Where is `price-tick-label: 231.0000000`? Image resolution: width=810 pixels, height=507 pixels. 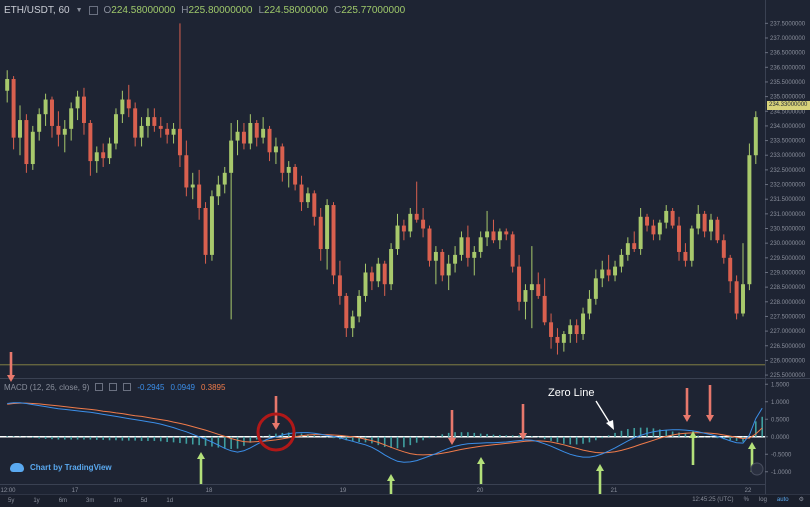 price-tick-label: 231.0000000 is located at coordinates (788, 215).